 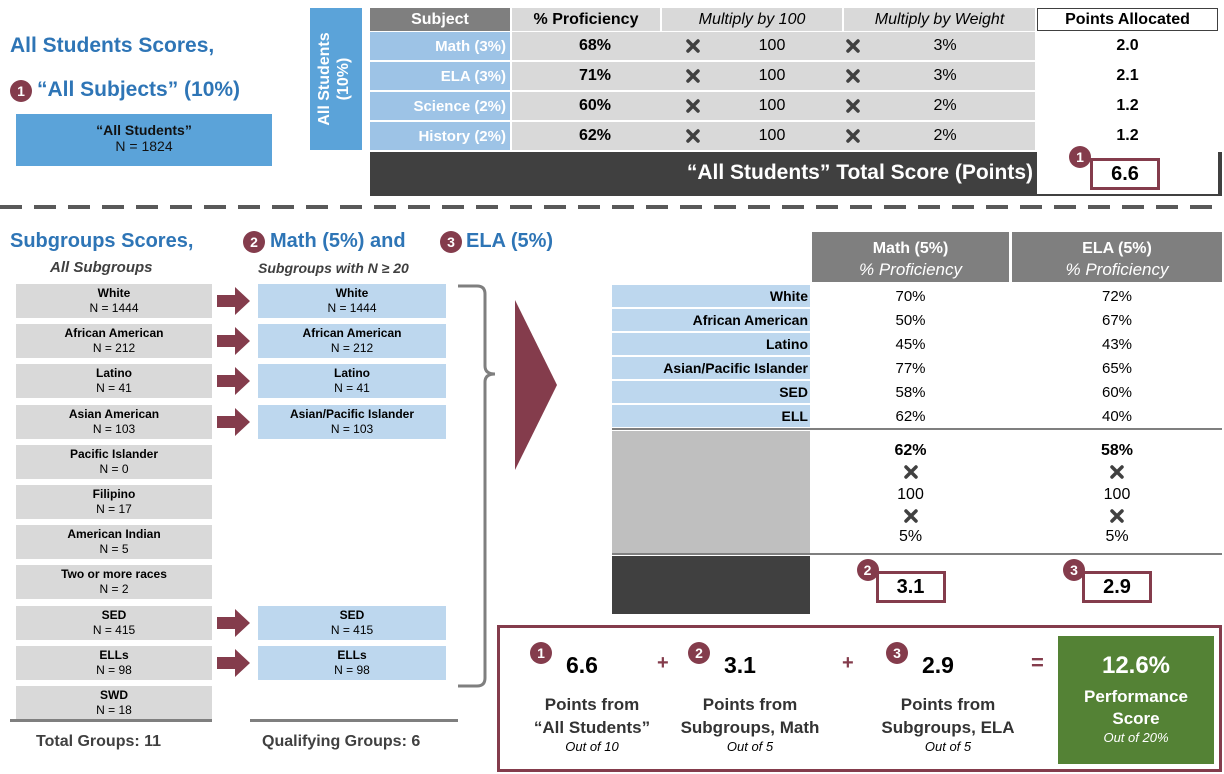 I want to click on qualified-box: SED N = 415, so click(x=352, y=622).